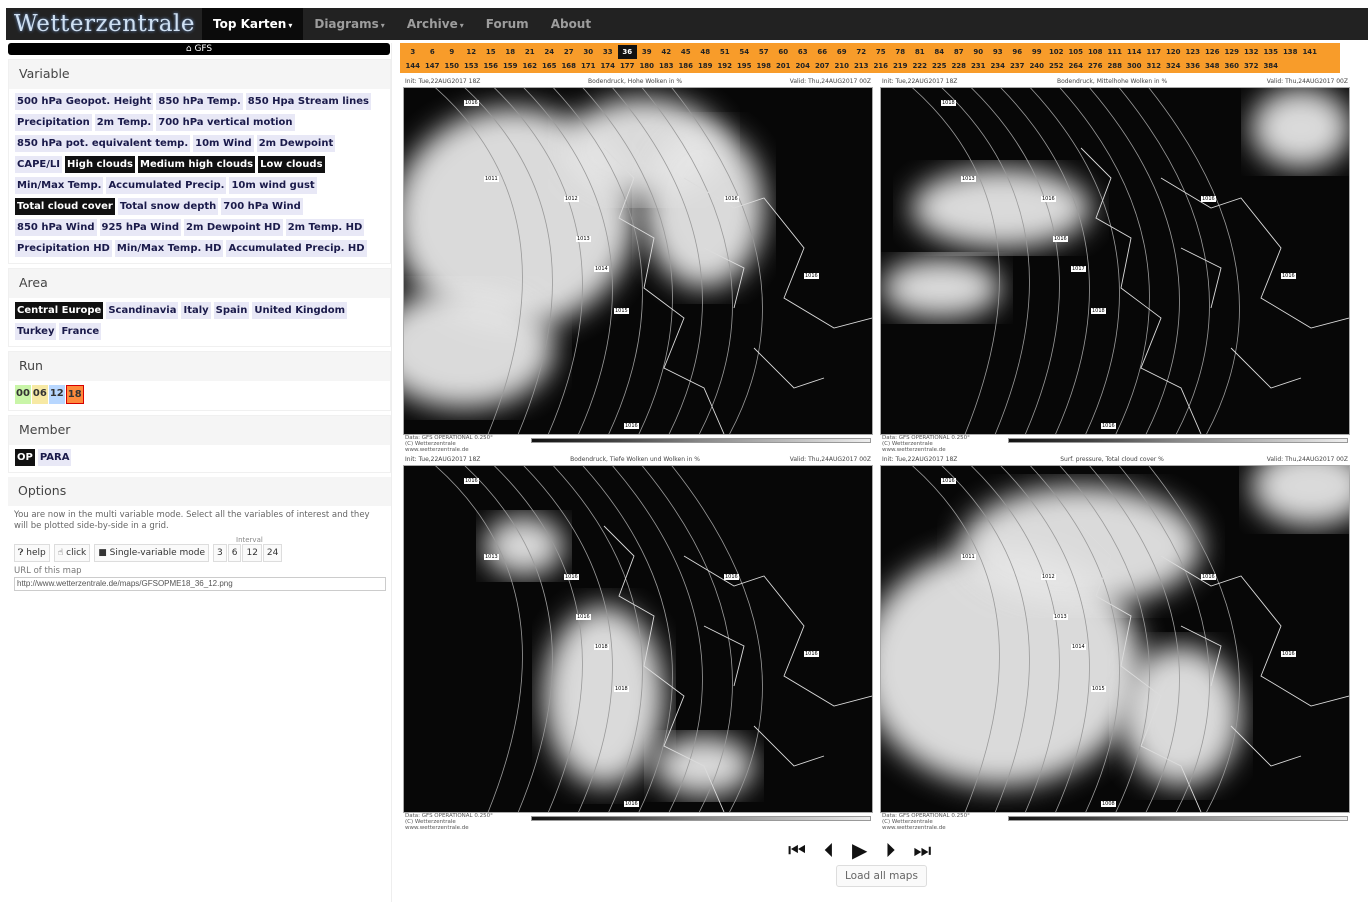 The image size is (1370, 902). What do you see at coordinates (1232, 66) in the screenshot?
I see `timestep-360: 360` at bounding box center [1232, 66].